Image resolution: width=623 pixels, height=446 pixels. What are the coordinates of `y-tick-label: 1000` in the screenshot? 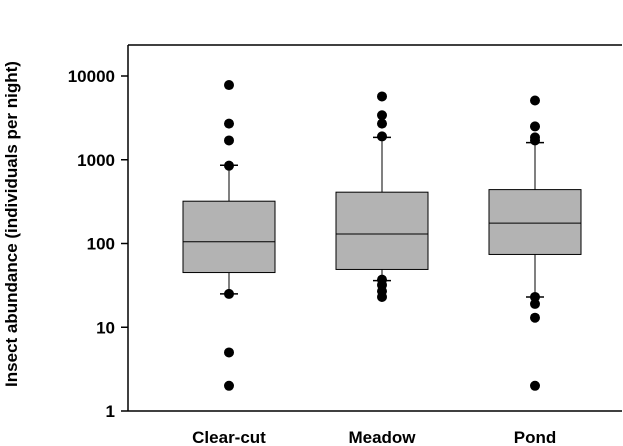 It's located at (96, 160).